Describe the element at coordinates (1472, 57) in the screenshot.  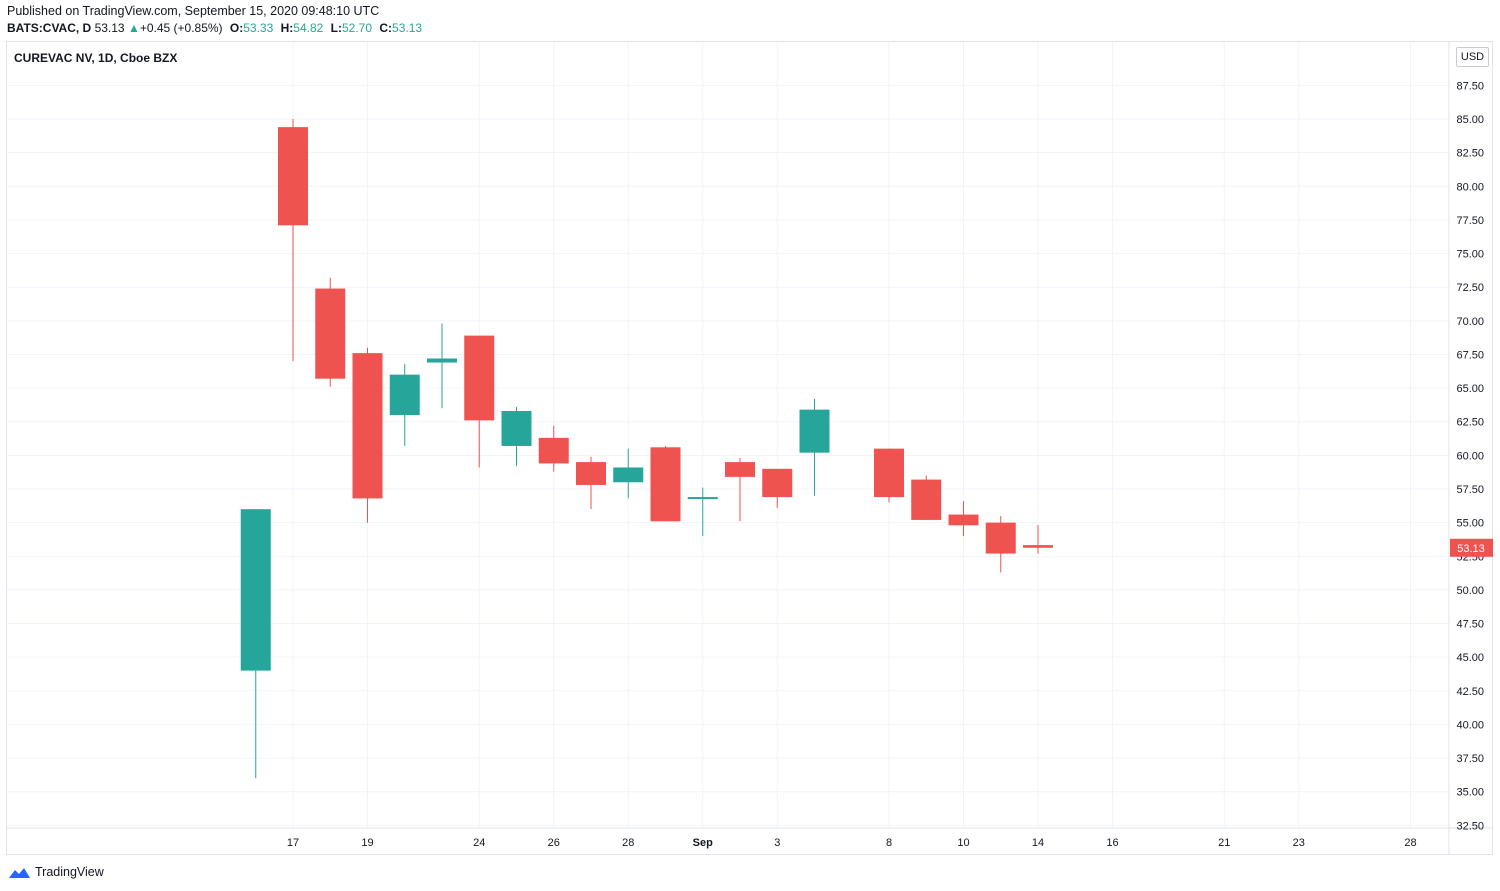
I see `currency-button: USD` at that location.